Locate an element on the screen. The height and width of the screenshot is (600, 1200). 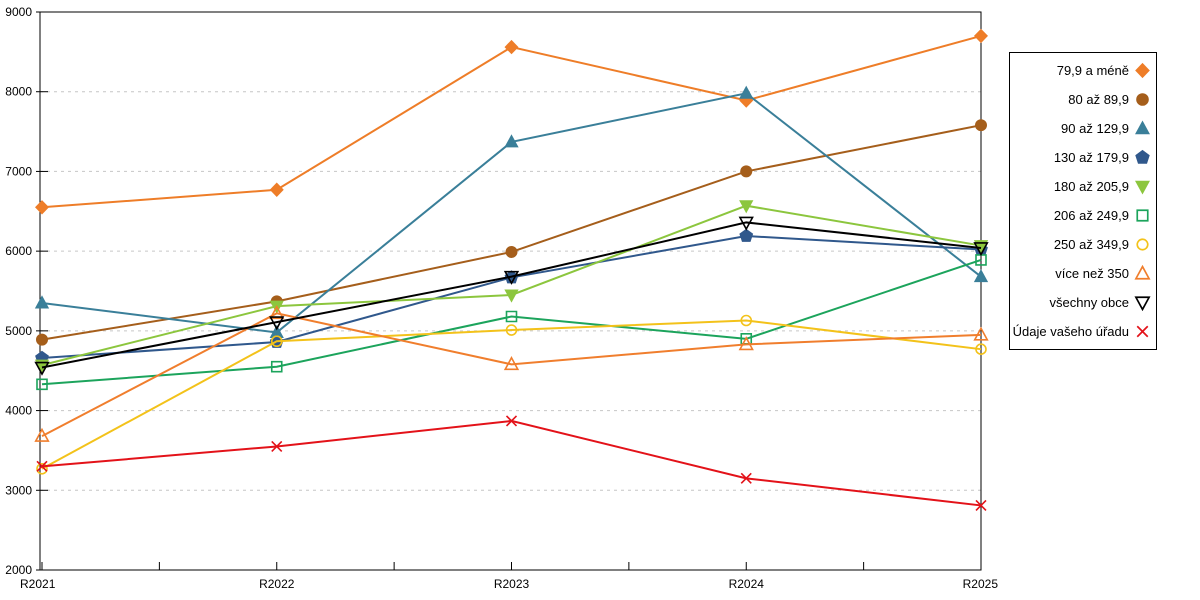
legend-marker-x-icon is located at coordinates (1142, 331).